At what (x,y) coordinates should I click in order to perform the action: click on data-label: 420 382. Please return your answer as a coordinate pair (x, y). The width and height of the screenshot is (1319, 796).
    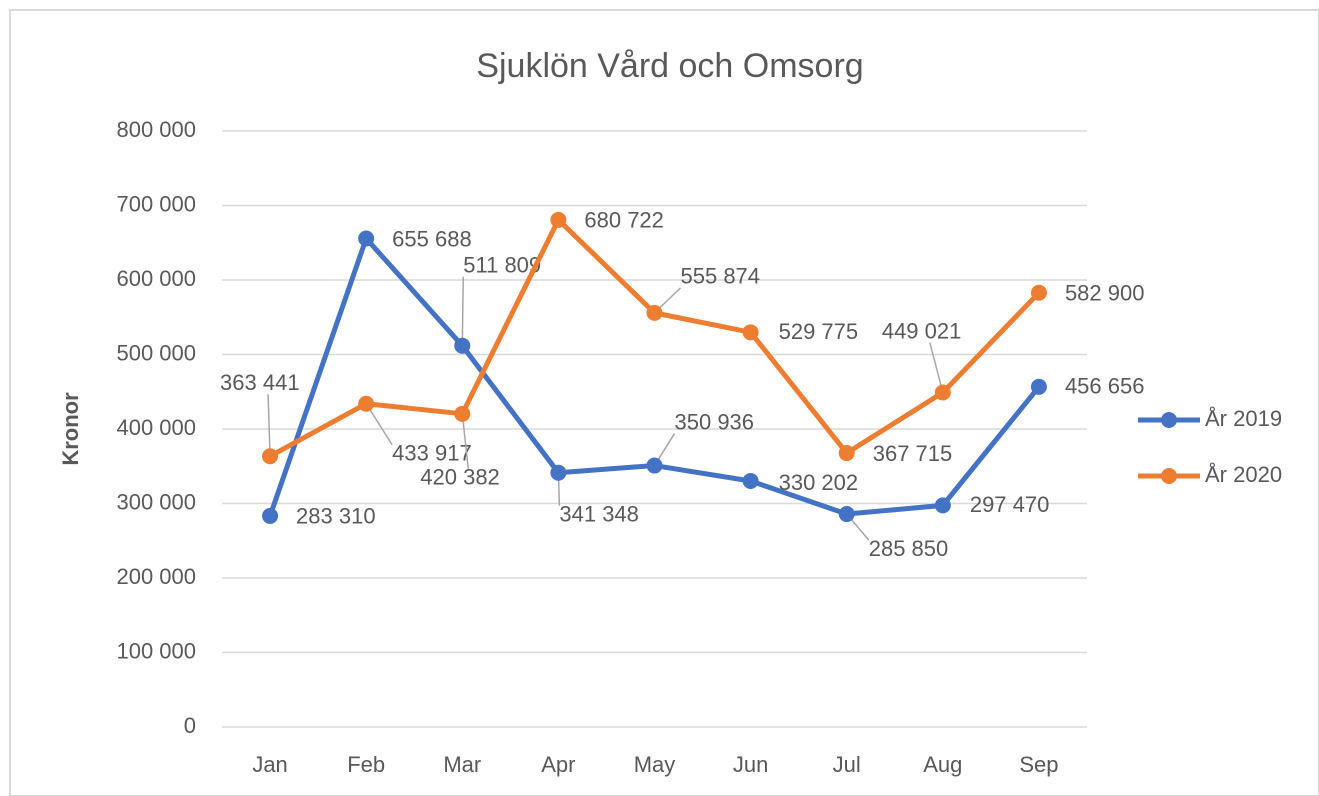
    Looking at the image, I should click on (460, 477).